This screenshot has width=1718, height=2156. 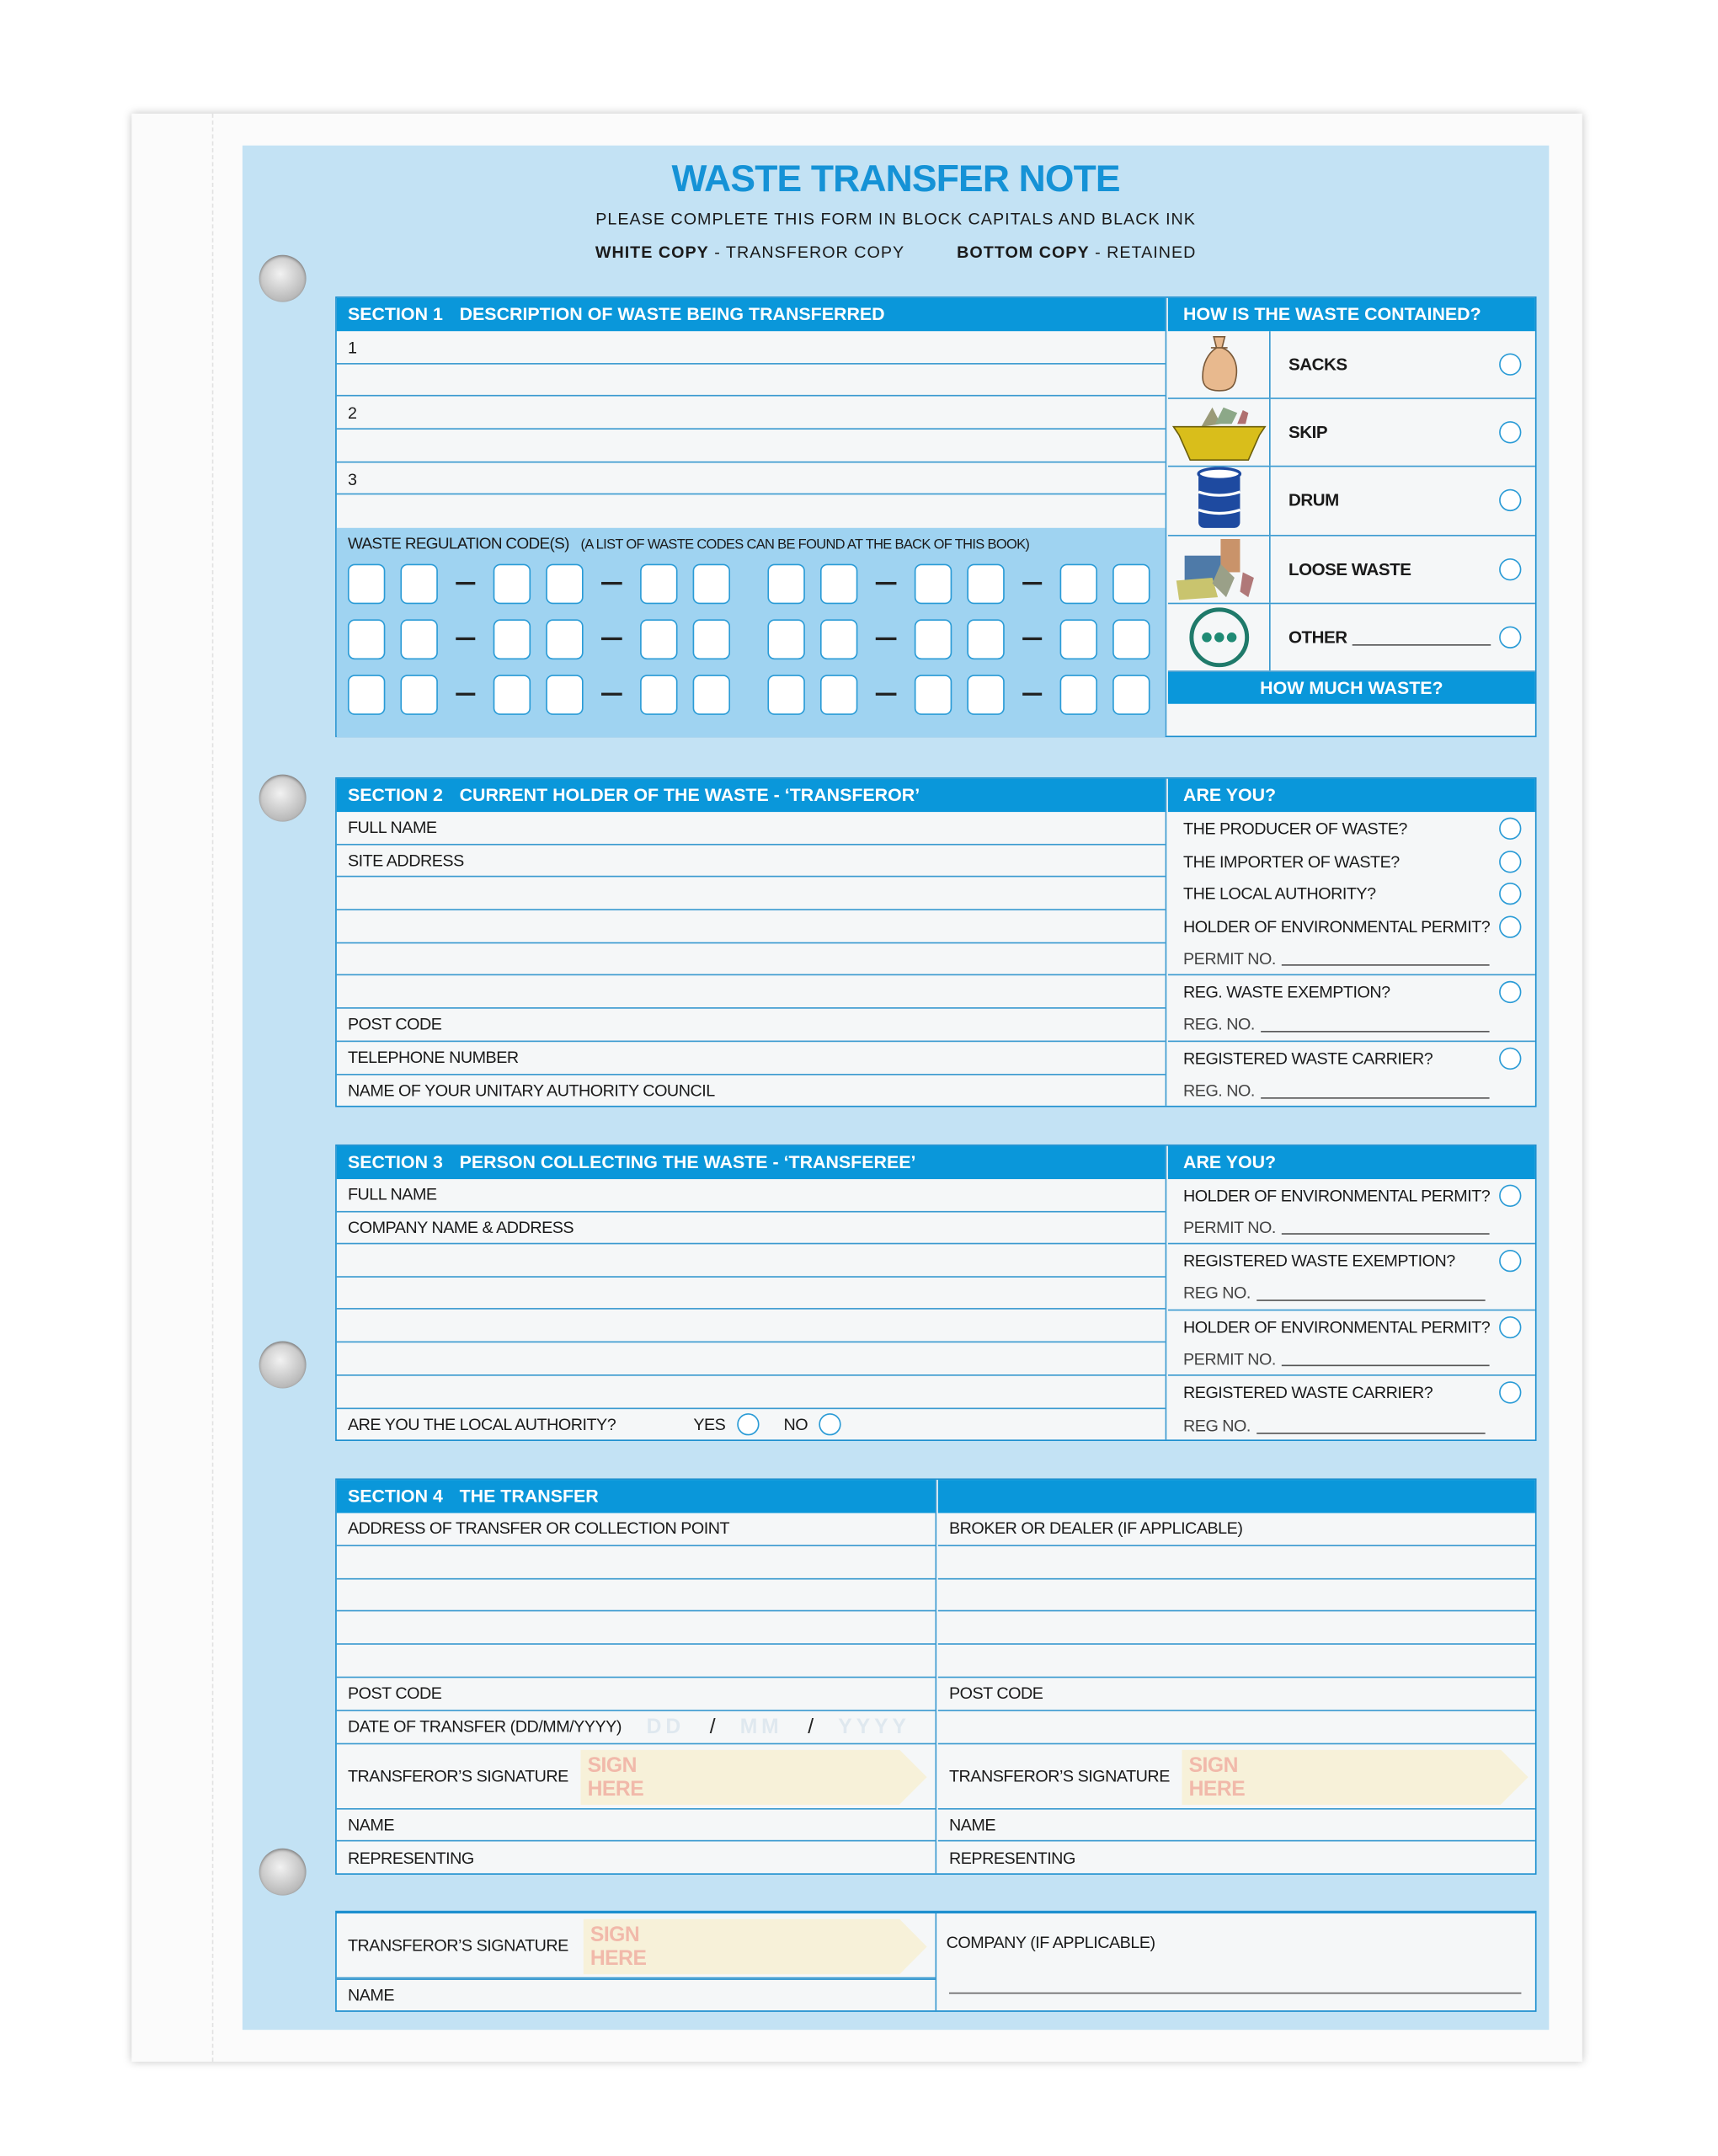 What do you see at coordinates (1351, 569) in the screenshot?
I see `container-option-loose-waste: LOOSE WASTE` at bounding box center [1351, 569].